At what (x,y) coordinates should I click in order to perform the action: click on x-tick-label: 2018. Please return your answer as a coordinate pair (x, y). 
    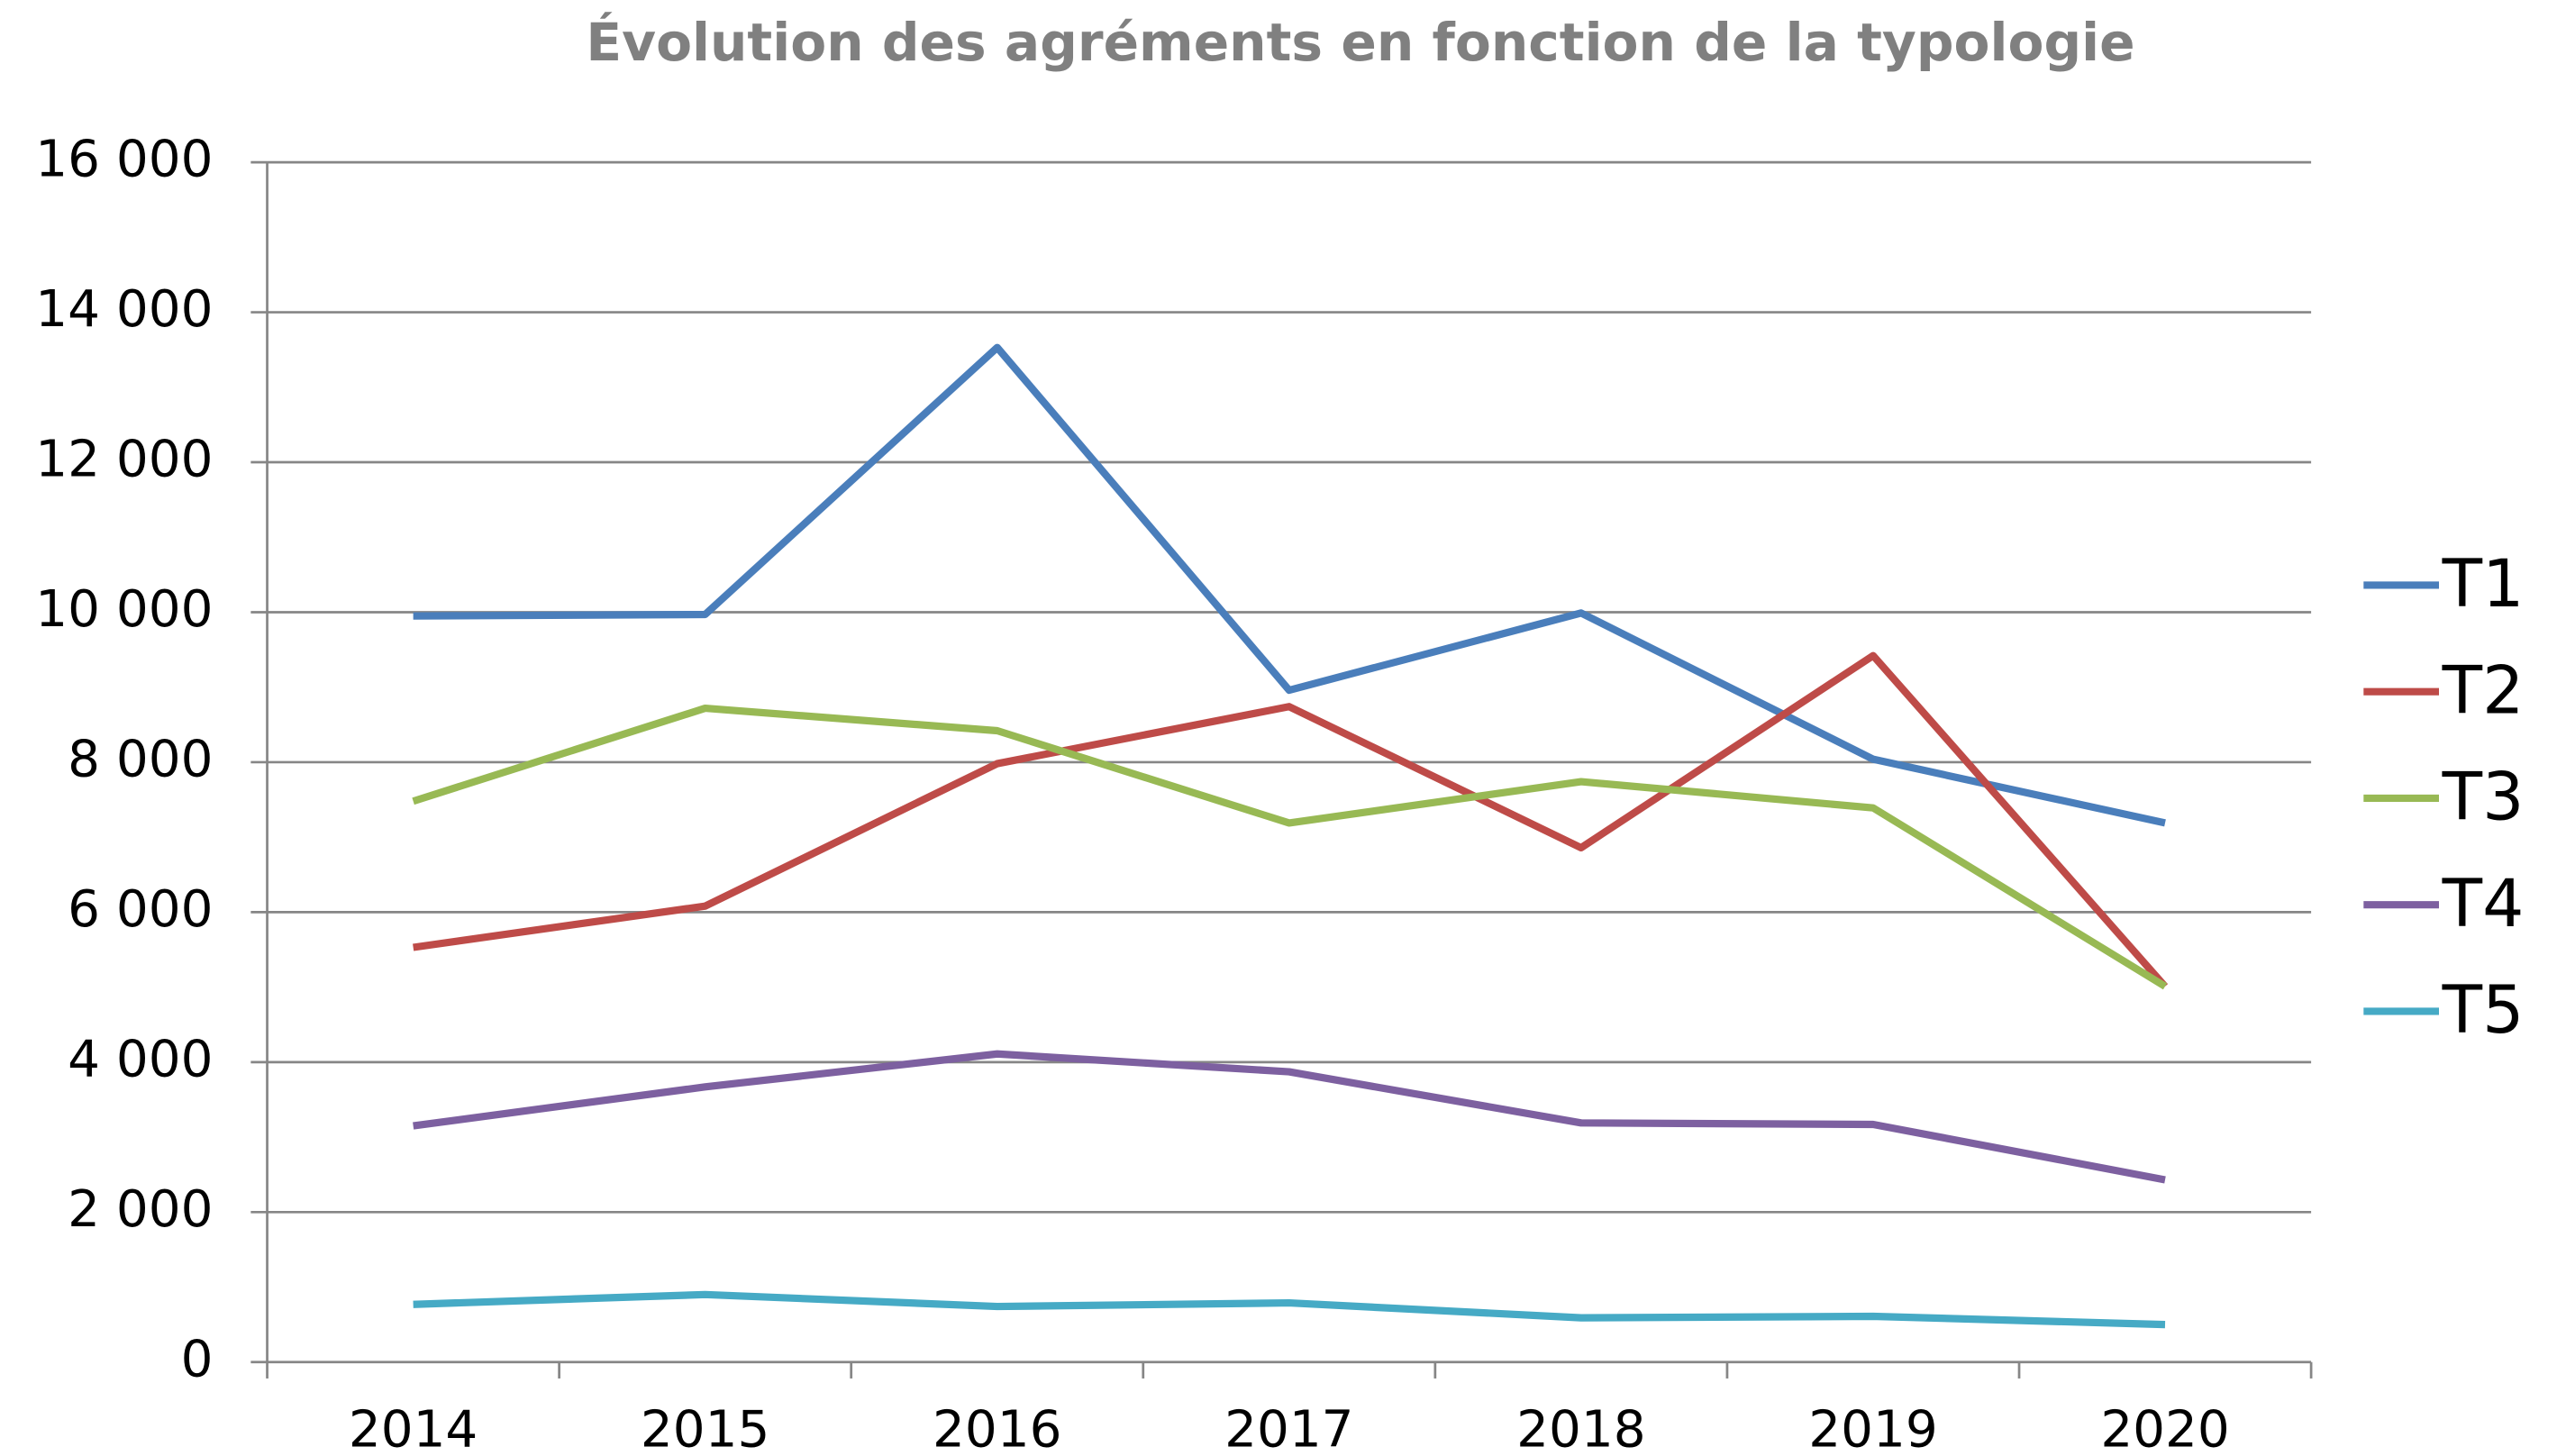
    Looking at the image, I should click on (1580, 1429).